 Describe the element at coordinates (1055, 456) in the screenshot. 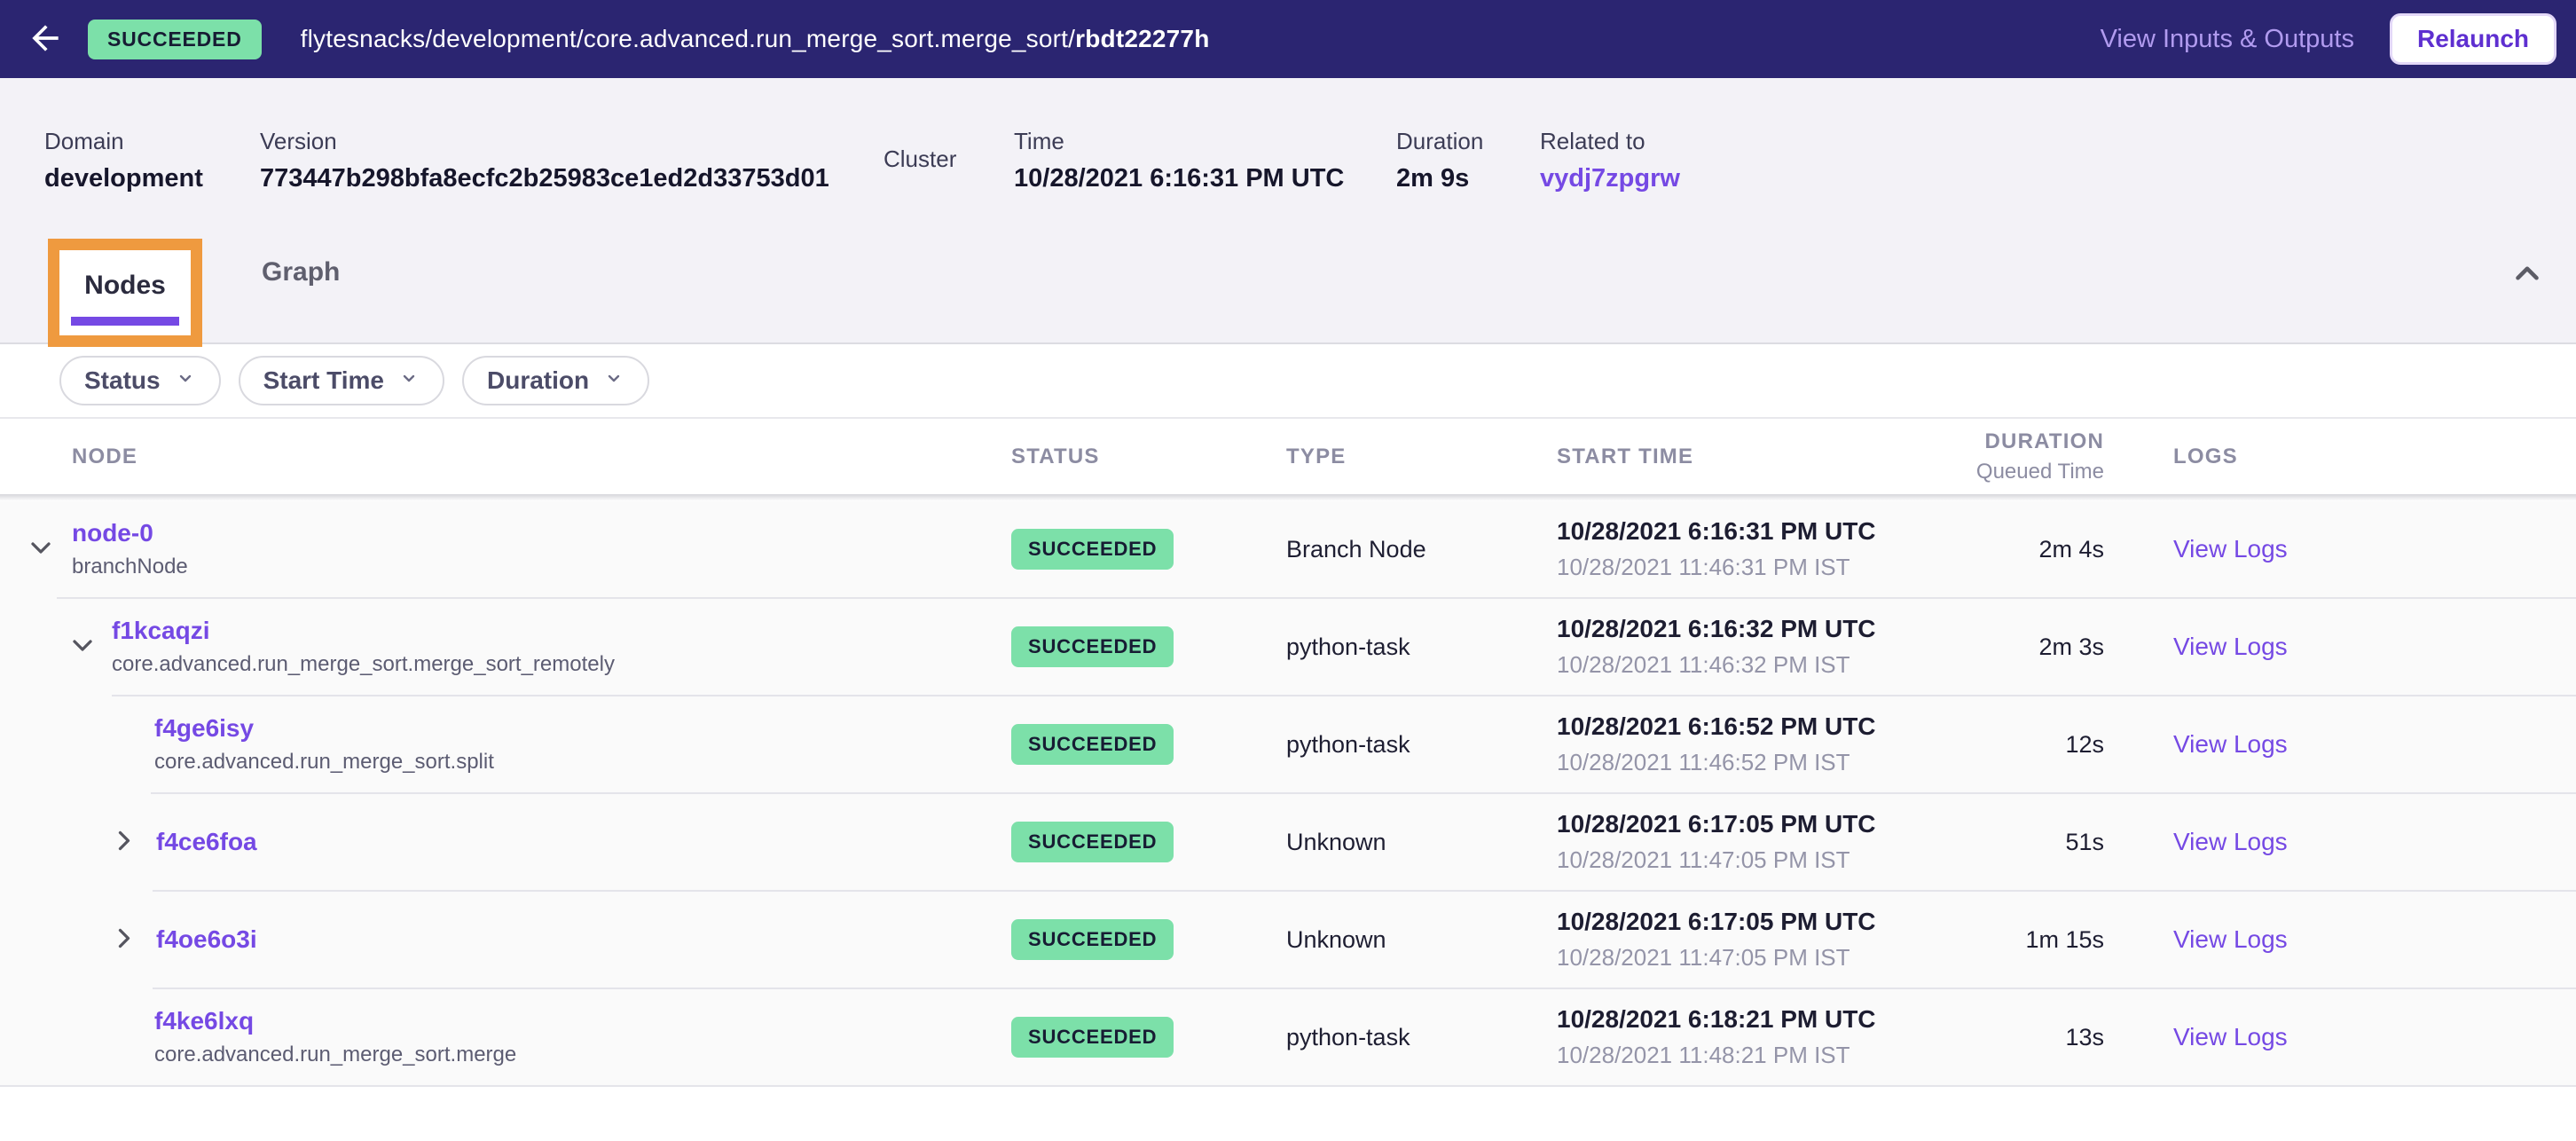

I see `col-status: STATUS` at that location.